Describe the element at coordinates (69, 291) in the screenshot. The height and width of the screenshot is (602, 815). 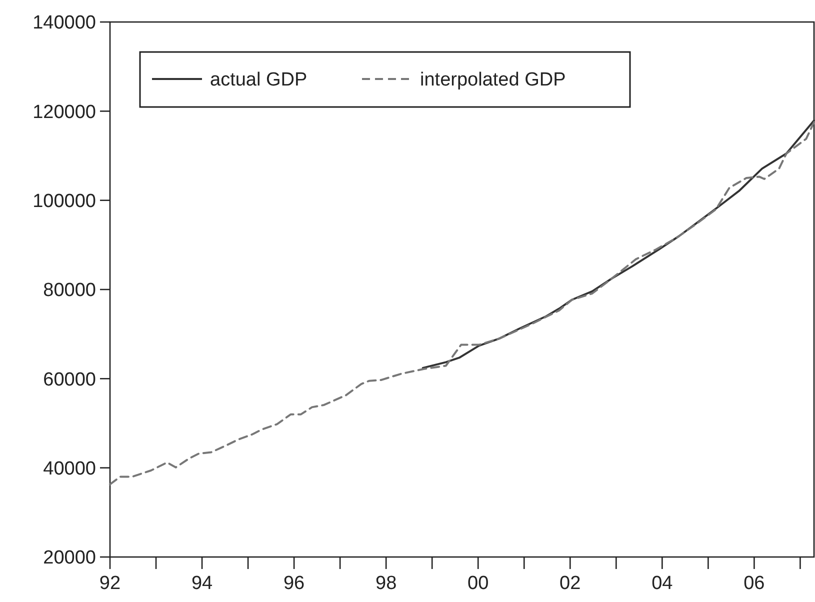
I see `y-tick-label: 80000` at that location.